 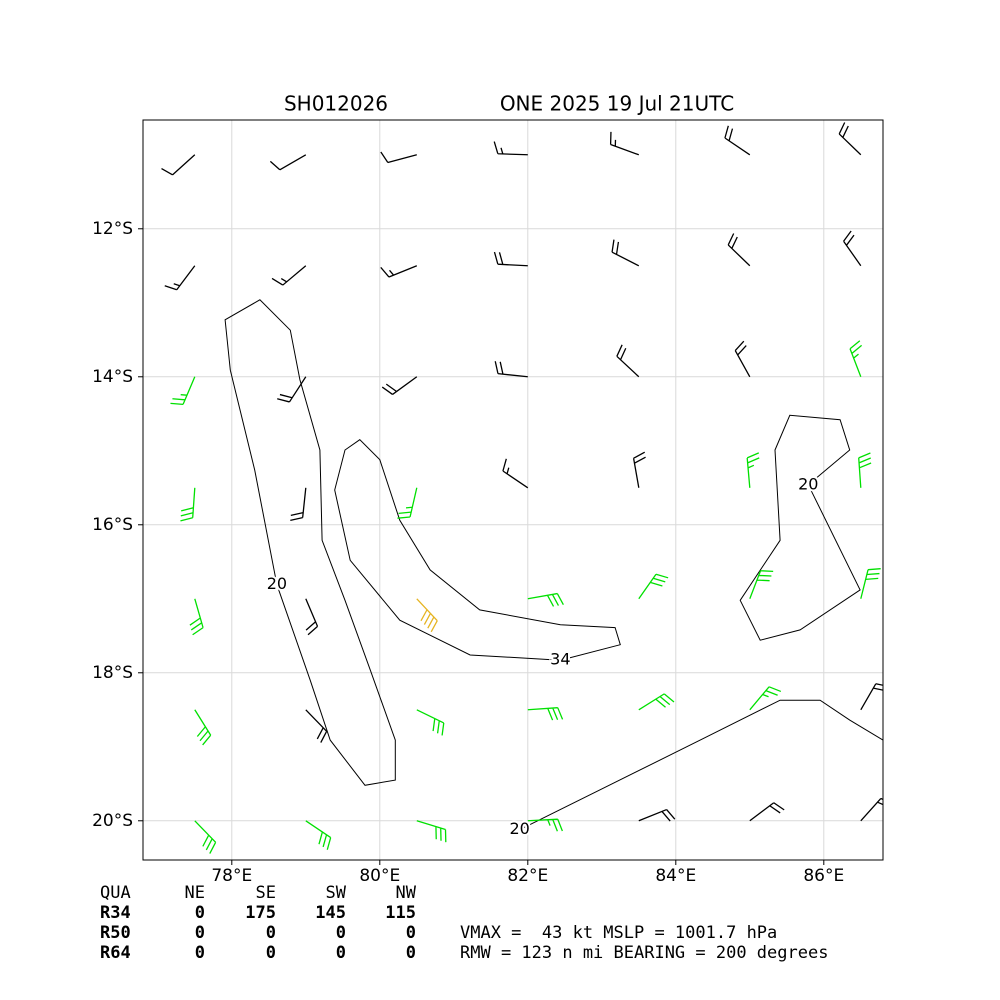 I want to click on map-title: ONE 2025 19 Jul 21UTC, so click(x=617, y=104).